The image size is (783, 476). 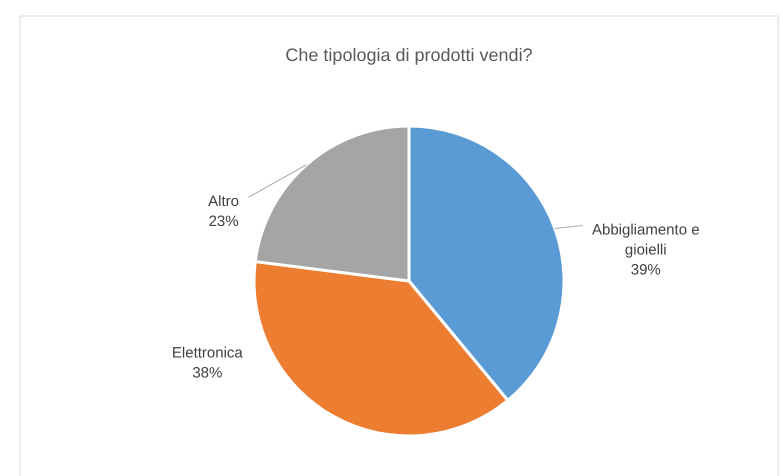 I want to click on slice-label: Abbigliamento e gioielli, so click(x=646, y=239).